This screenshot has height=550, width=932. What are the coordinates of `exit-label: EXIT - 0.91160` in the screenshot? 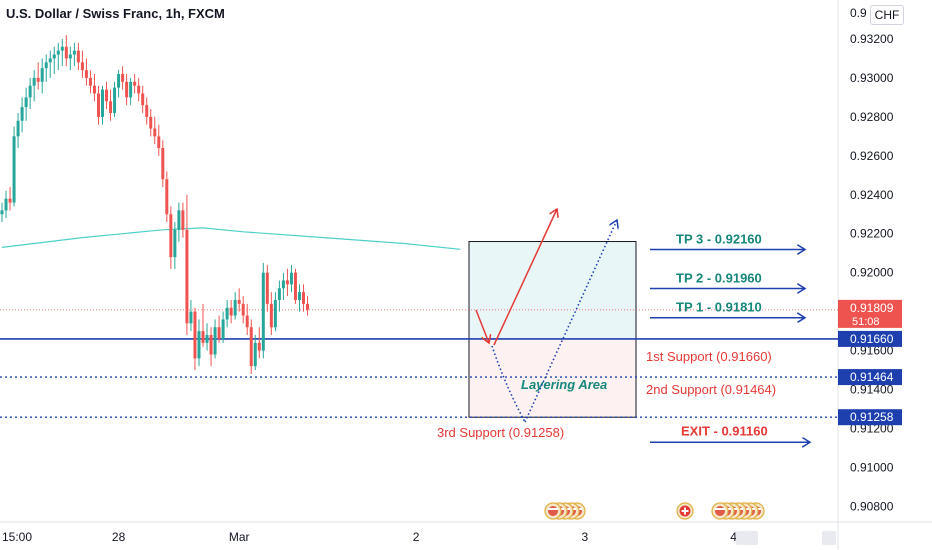 It's located at (724, 430).